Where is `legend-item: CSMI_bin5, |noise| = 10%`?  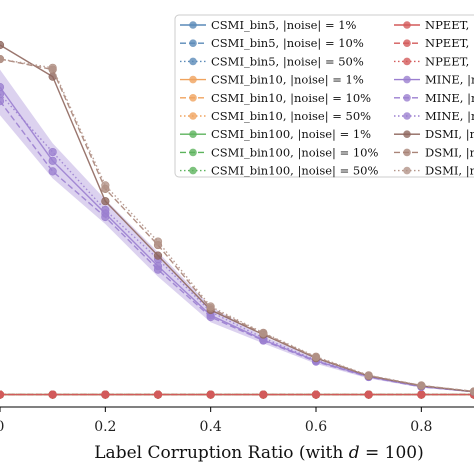
legend-item: CSMI_bin5, |noise| = 10% is located at coordinates (272, 43).